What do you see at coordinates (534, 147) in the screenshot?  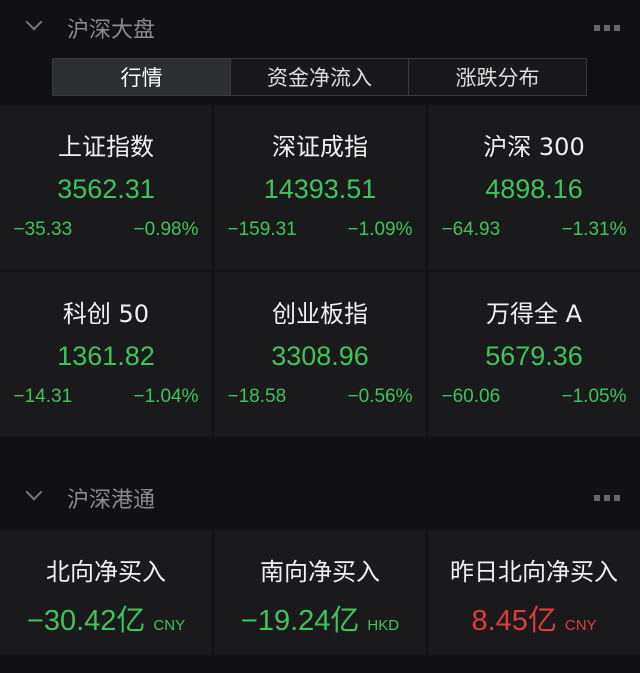 I see `index-name: 沪深 300` at bounding box center [534, 147].